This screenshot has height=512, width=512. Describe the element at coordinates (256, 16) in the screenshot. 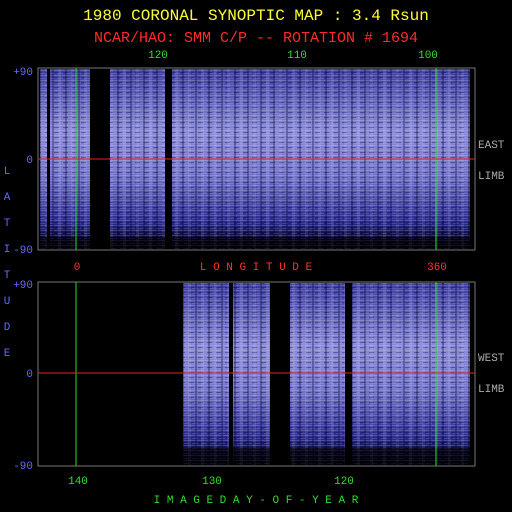

I see `title: 1980 CORONAL SYNOPTIC MAP : 3.4 Rsun` at that location.